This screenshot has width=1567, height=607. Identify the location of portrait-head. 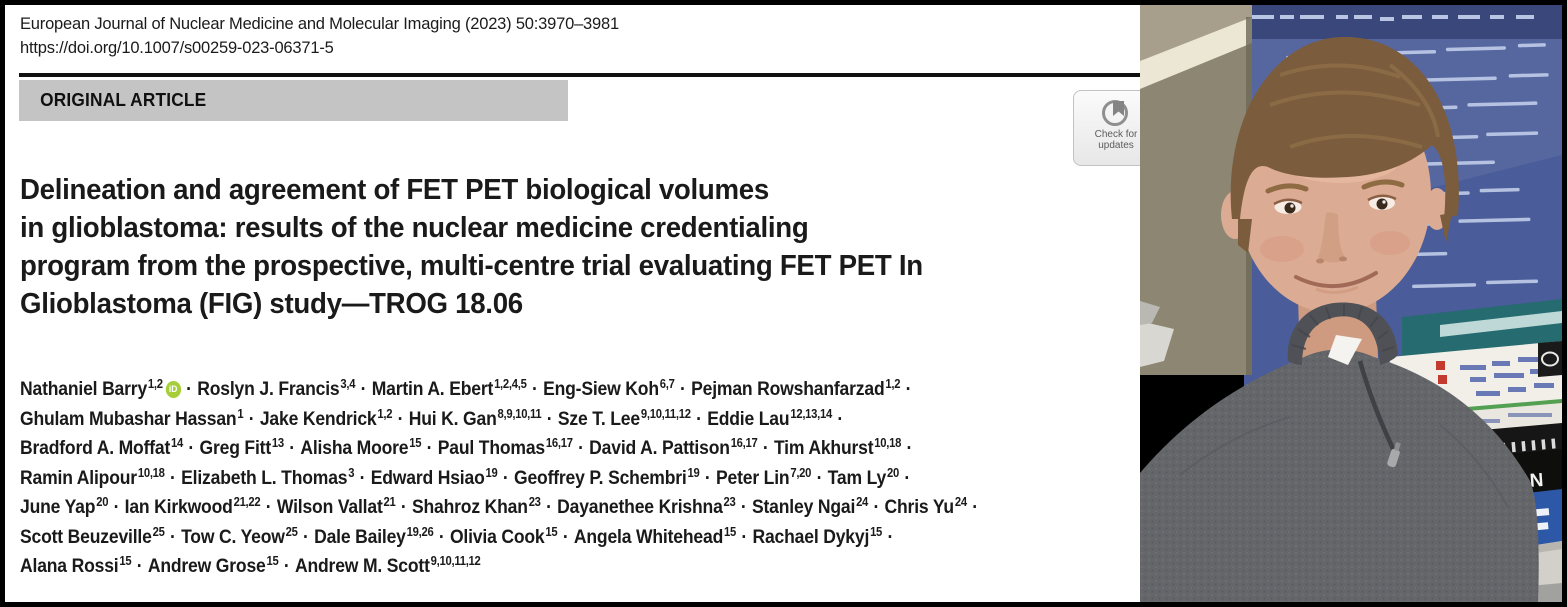
(1340, 203).